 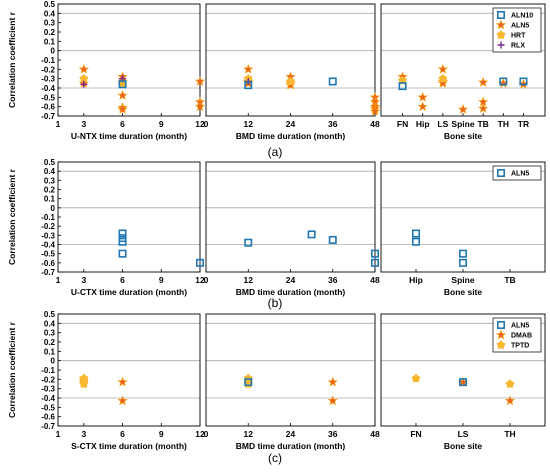 I want to click on subplot-a-2: 0 12 24 36 48 BMD time duration (month), so click(x=292, y=72).